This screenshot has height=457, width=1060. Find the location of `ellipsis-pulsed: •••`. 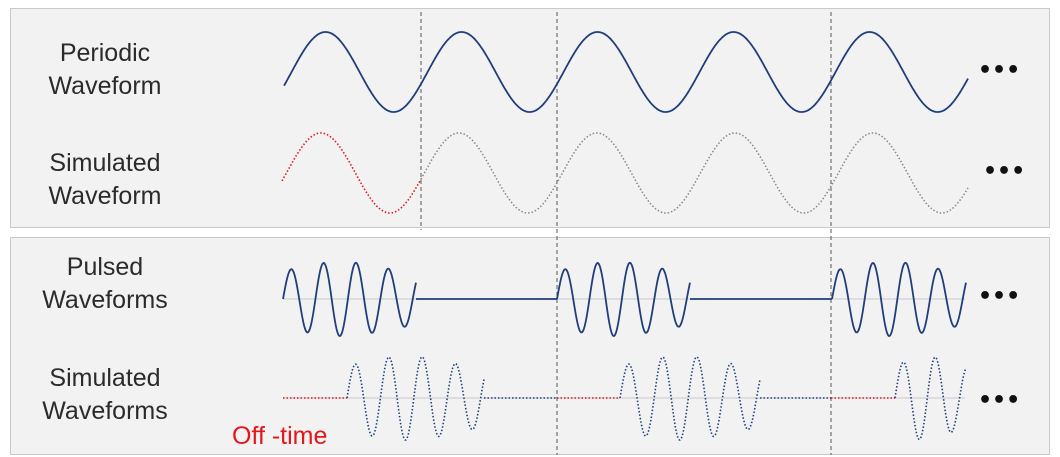

ellipsis-pulsed: ••• is located at coordinates (999, 296).